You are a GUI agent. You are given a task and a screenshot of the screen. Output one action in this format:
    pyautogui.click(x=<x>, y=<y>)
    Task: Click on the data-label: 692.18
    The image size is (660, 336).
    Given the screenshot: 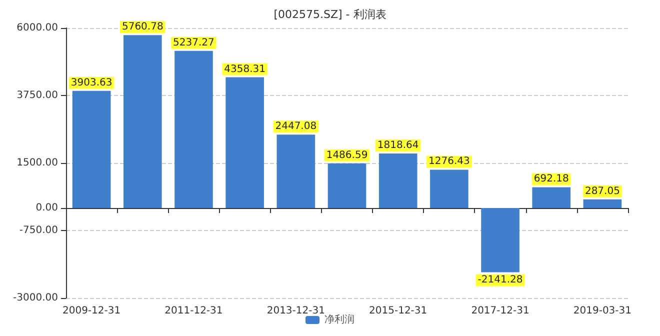 What is the action you would take?
    pyautogui.click(x=551, y=179)
    